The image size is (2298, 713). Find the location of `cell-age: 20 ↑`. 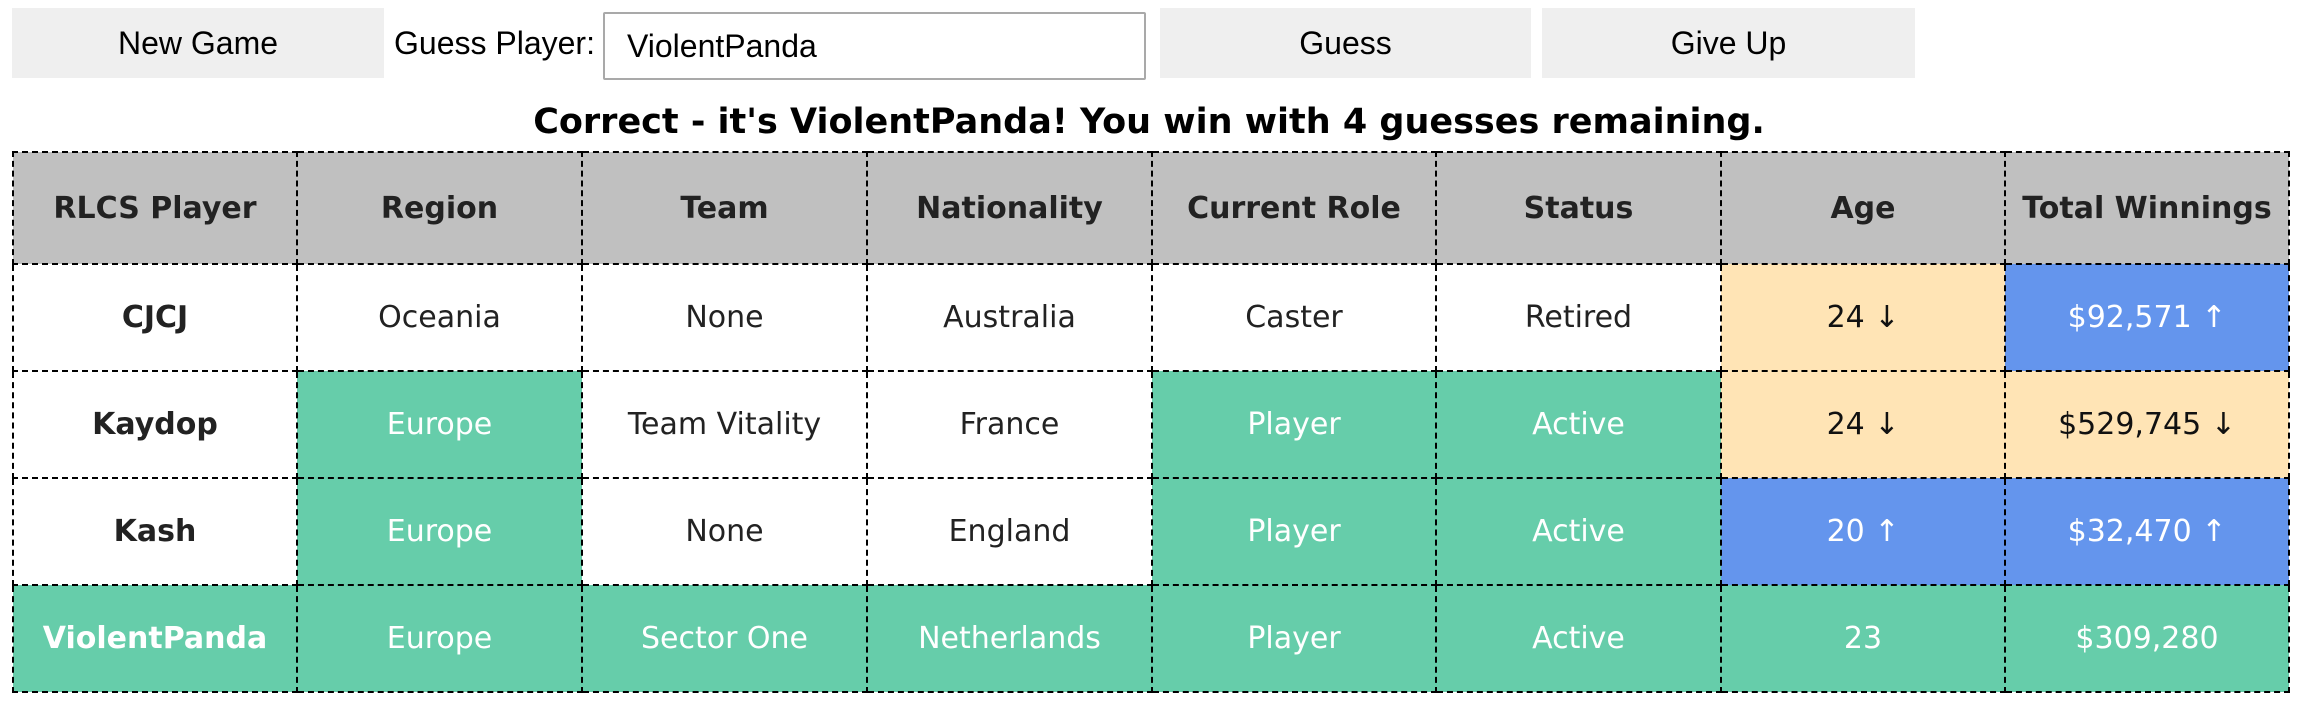

cell-age: 20 ↑ is located at coordinates (1863, 531).